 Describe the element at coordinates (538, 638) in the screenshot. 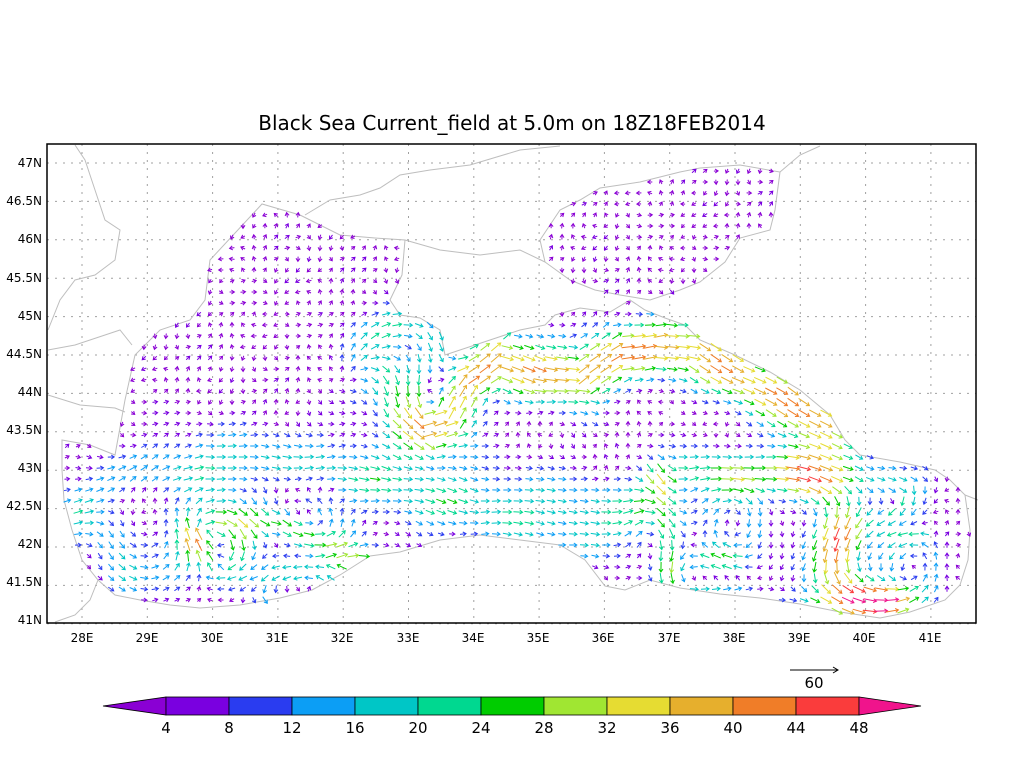

I see `lon-label-35e: 35E` at that location.